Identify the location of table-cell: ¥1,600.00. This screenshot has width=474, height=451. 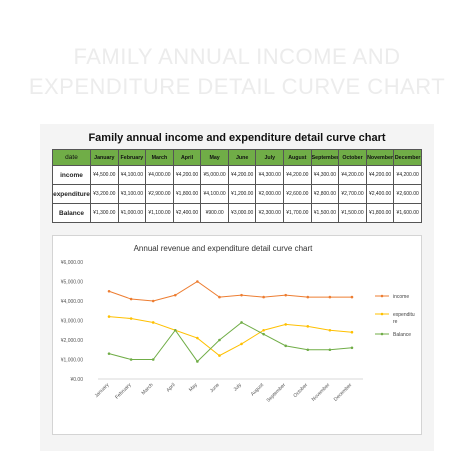
(407, 213).